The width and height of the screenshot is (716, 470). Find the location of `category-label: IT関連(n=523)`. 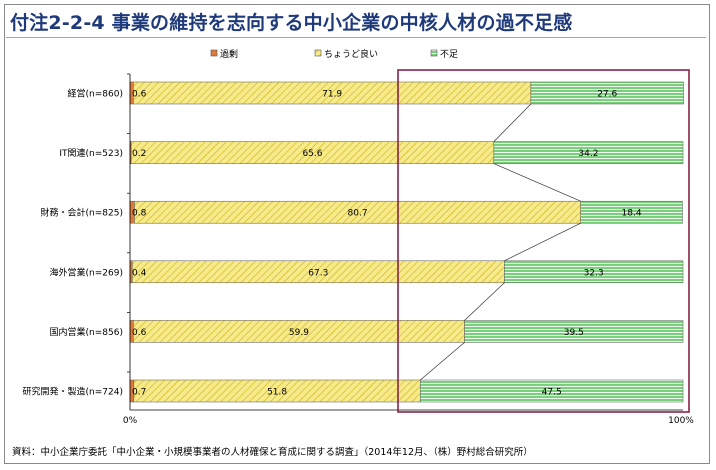

category-label: IT関連(n=523) is located at coordinates (91, 153).